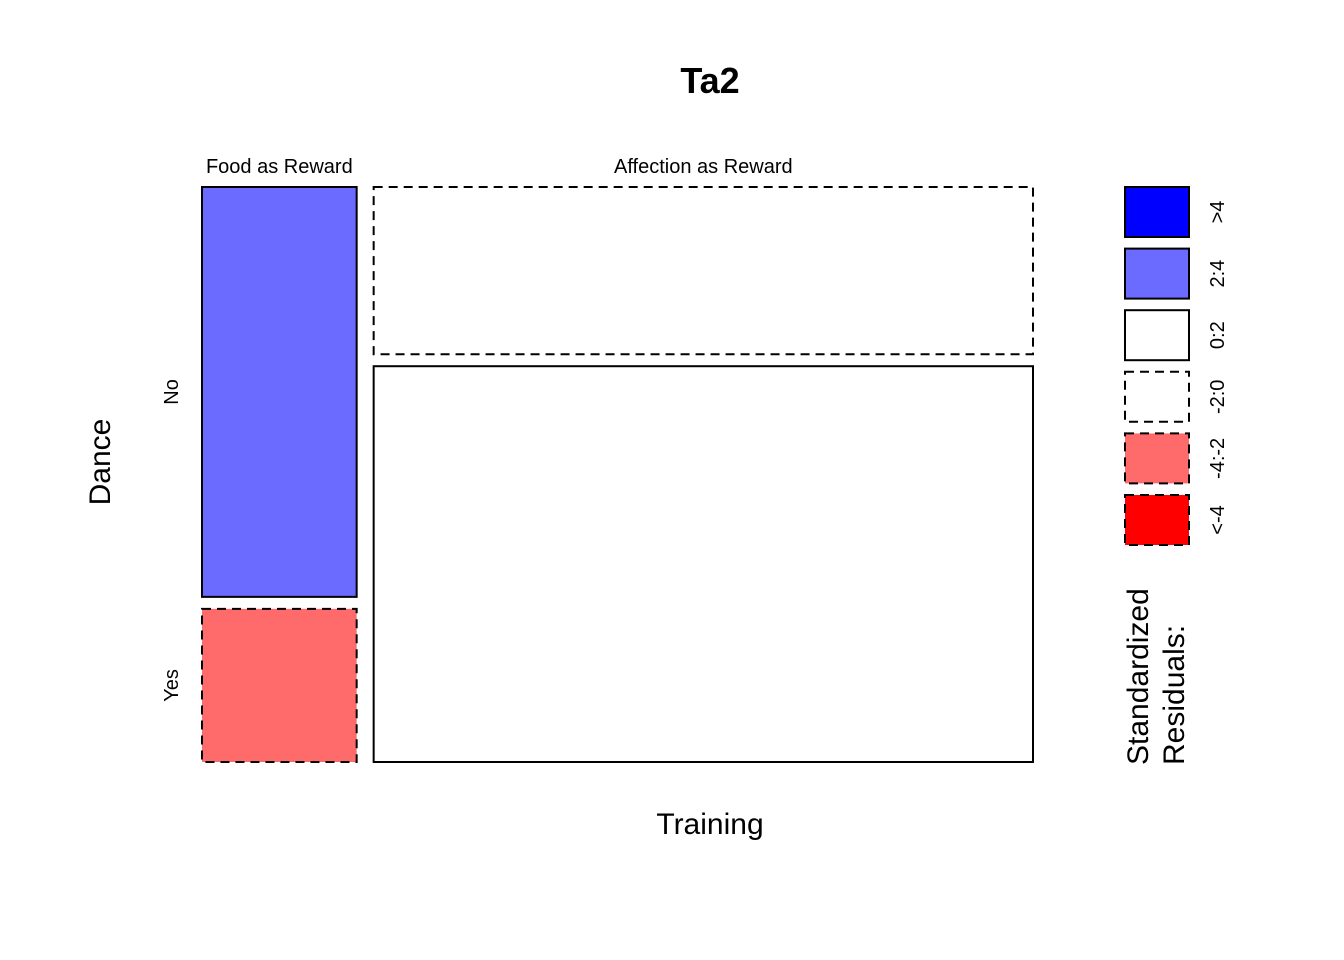 Image resolution: width=1344 pixels, height=960 pixels. Describe the element at coordinates (100, 462) in the screenshot. I see `y-axis-label: Dance` at that location.